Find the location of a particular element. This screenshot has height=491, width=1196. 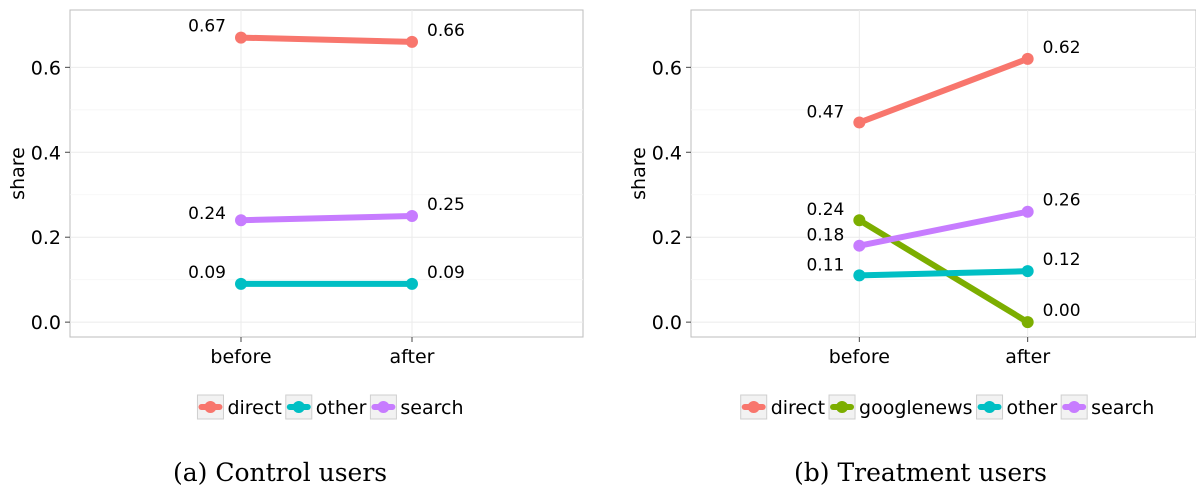

data-point-googlenews-before is located at coordinates (859, 220).